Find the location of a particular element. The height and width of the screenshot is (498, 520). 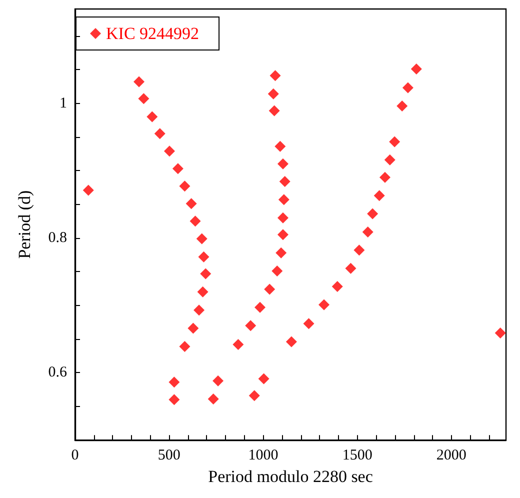

y-tick-label: 0.8 is located at coordinates (57, 238).